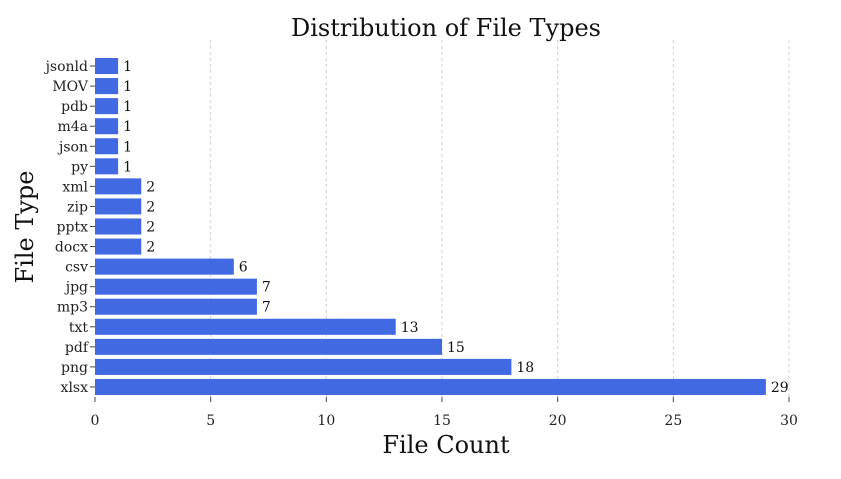 This screenshot has width=841, height=479. What do you see at coordinates (525, 368) in the screenshot?
I see `value-label-png: 18` at bounding box center [525, 368].